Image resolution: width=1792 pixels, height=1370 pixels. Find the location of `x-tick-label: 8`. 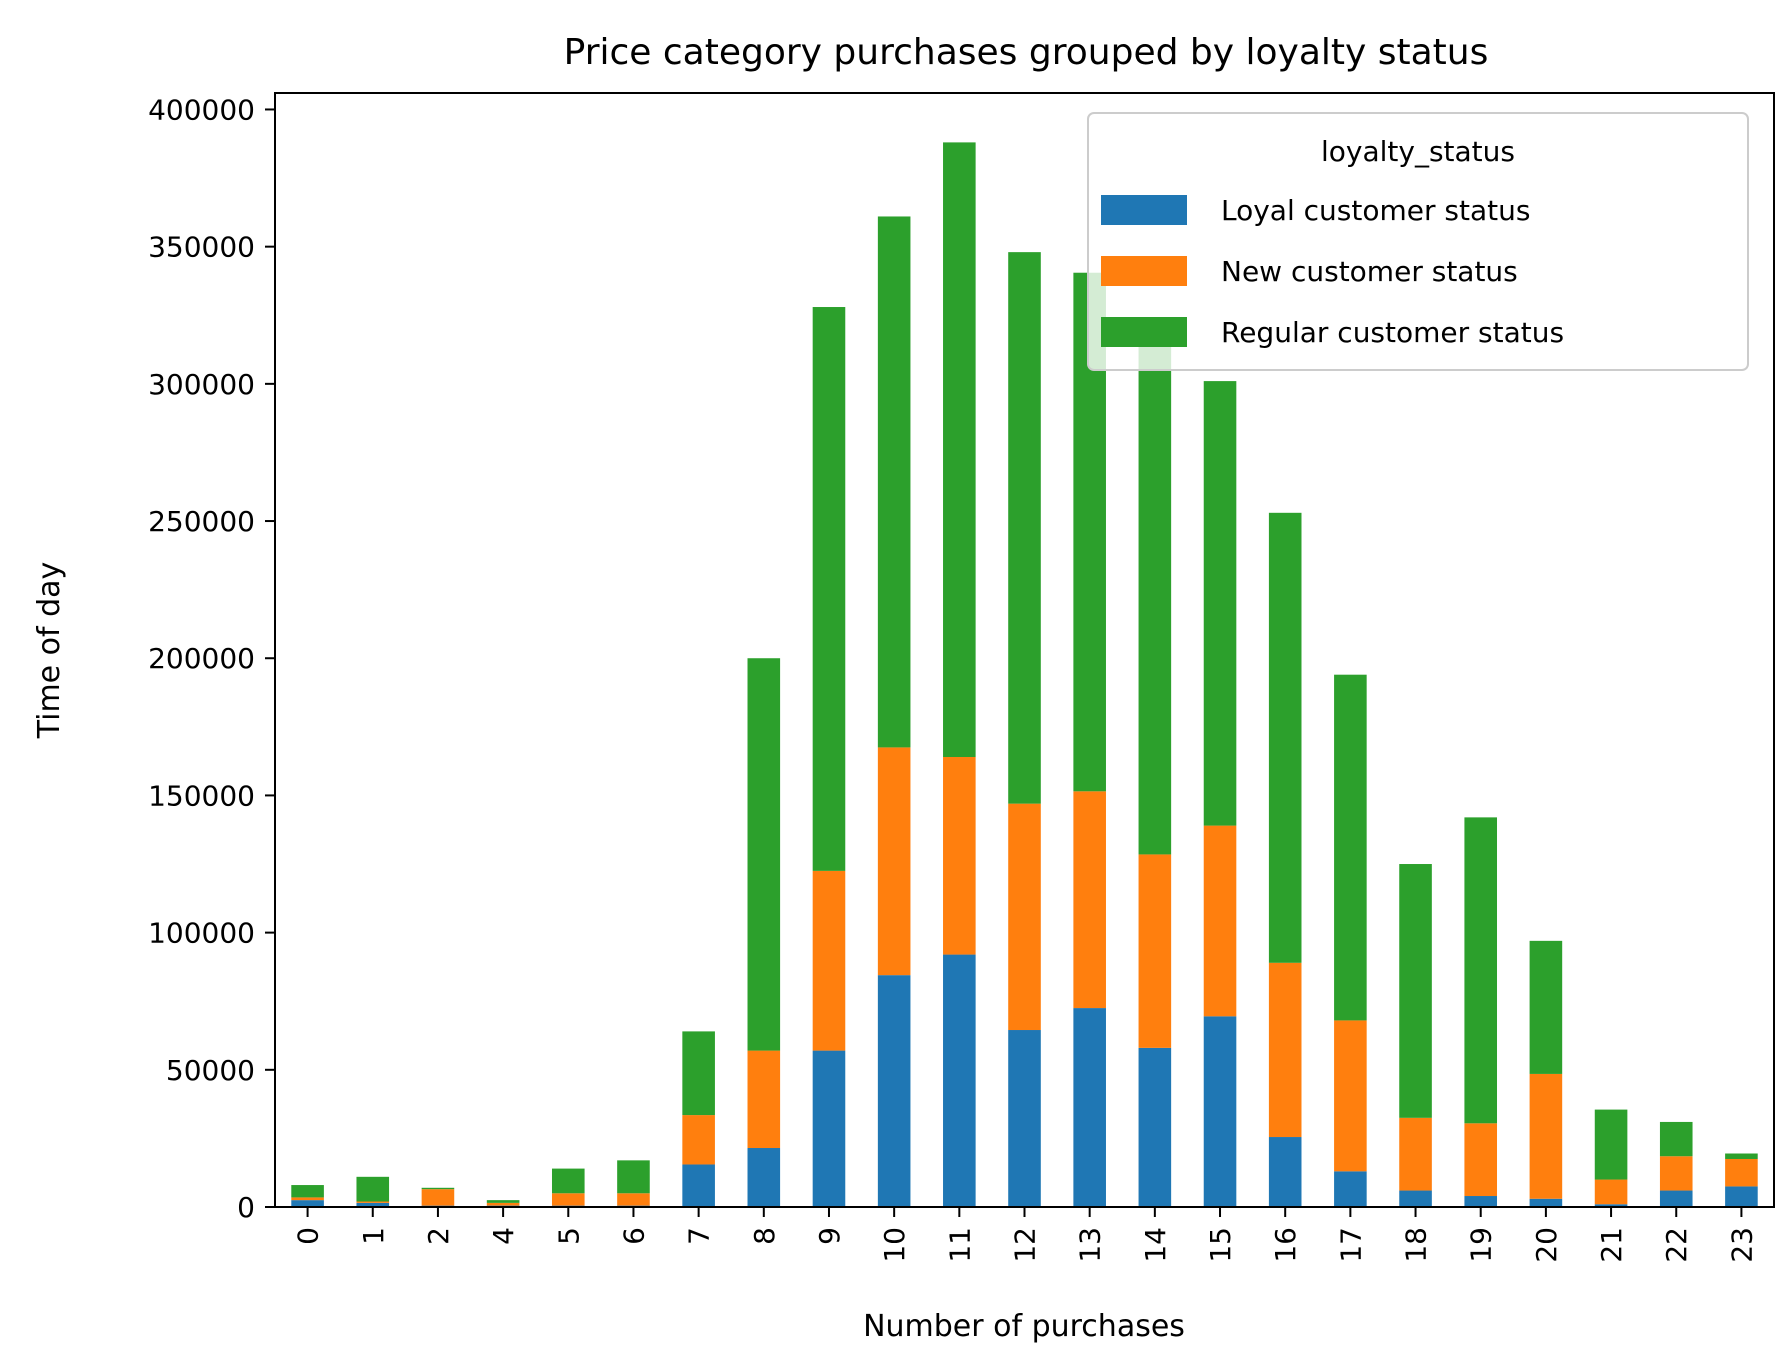

x-tick-label: 8 is located at coordinates (764, 1236).